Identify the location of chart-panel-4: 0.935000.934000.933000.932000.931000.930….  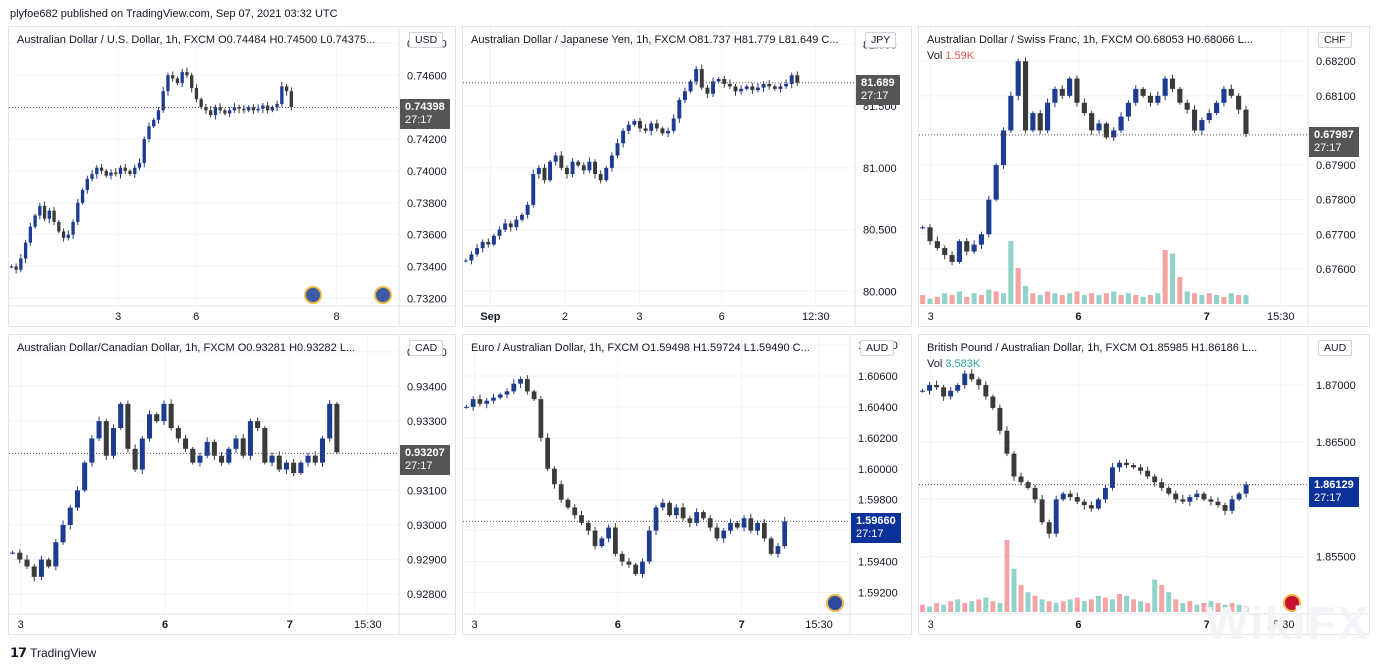
(232, 484).